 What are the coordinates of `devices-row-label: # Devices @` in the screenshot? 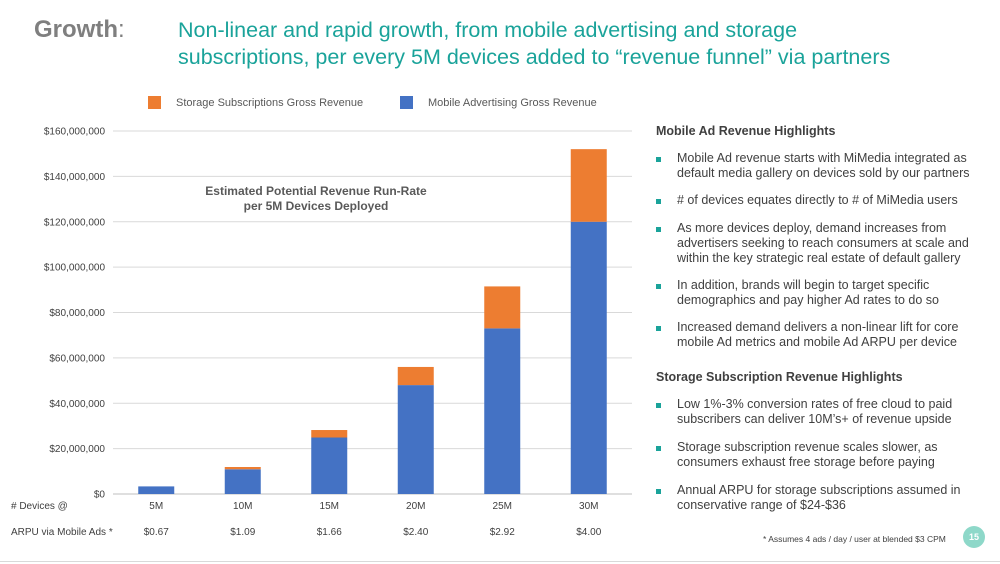 It's located at (39, 506).